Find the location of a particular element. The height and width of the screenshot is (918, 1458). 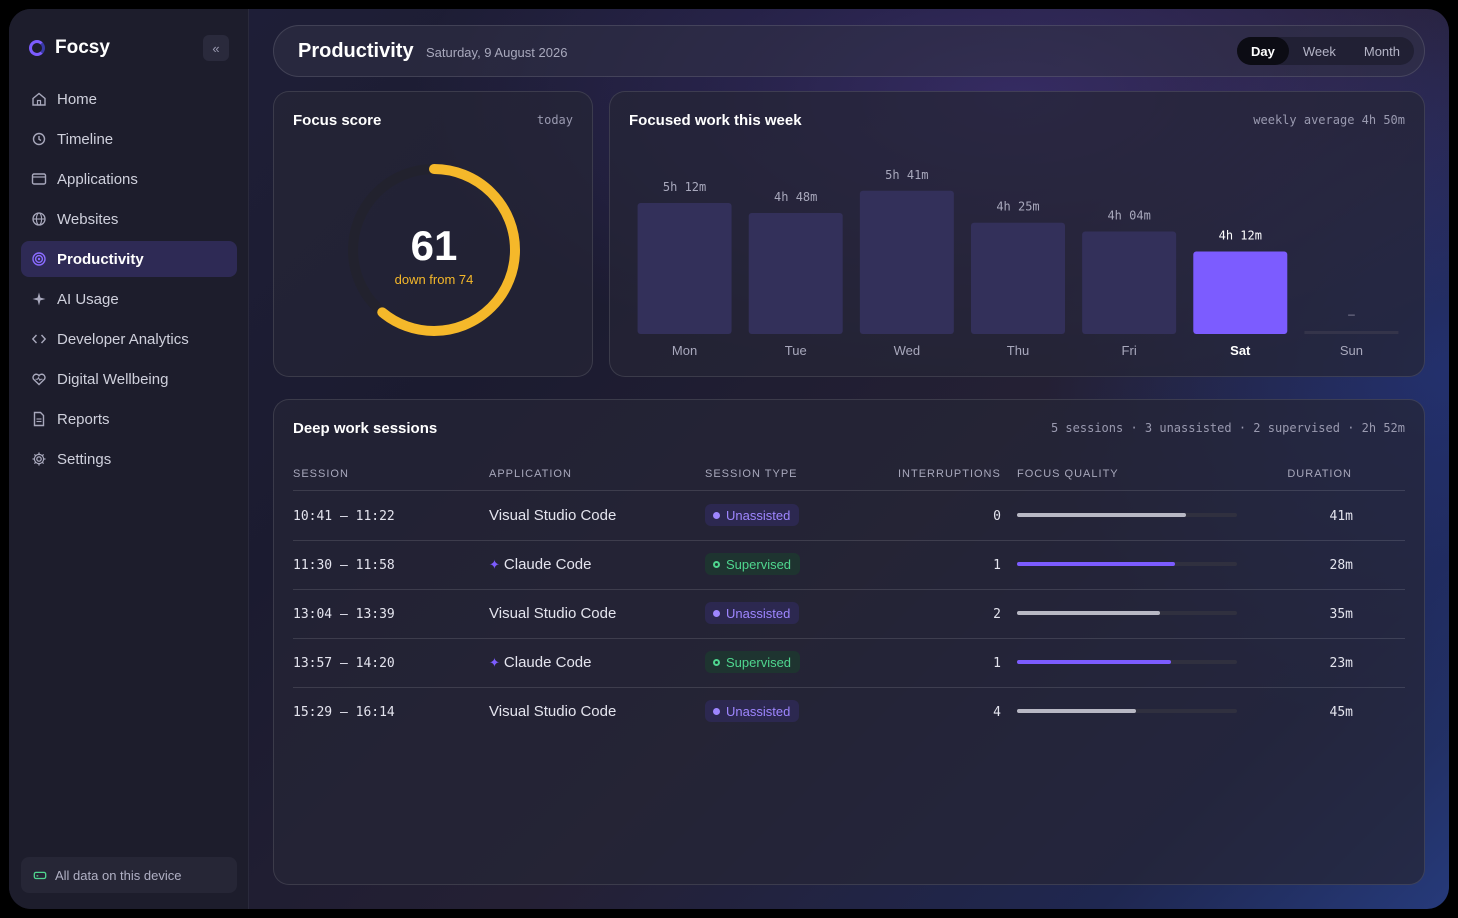

x-tick-sat: Sat is located at coordinates (1240, 350).